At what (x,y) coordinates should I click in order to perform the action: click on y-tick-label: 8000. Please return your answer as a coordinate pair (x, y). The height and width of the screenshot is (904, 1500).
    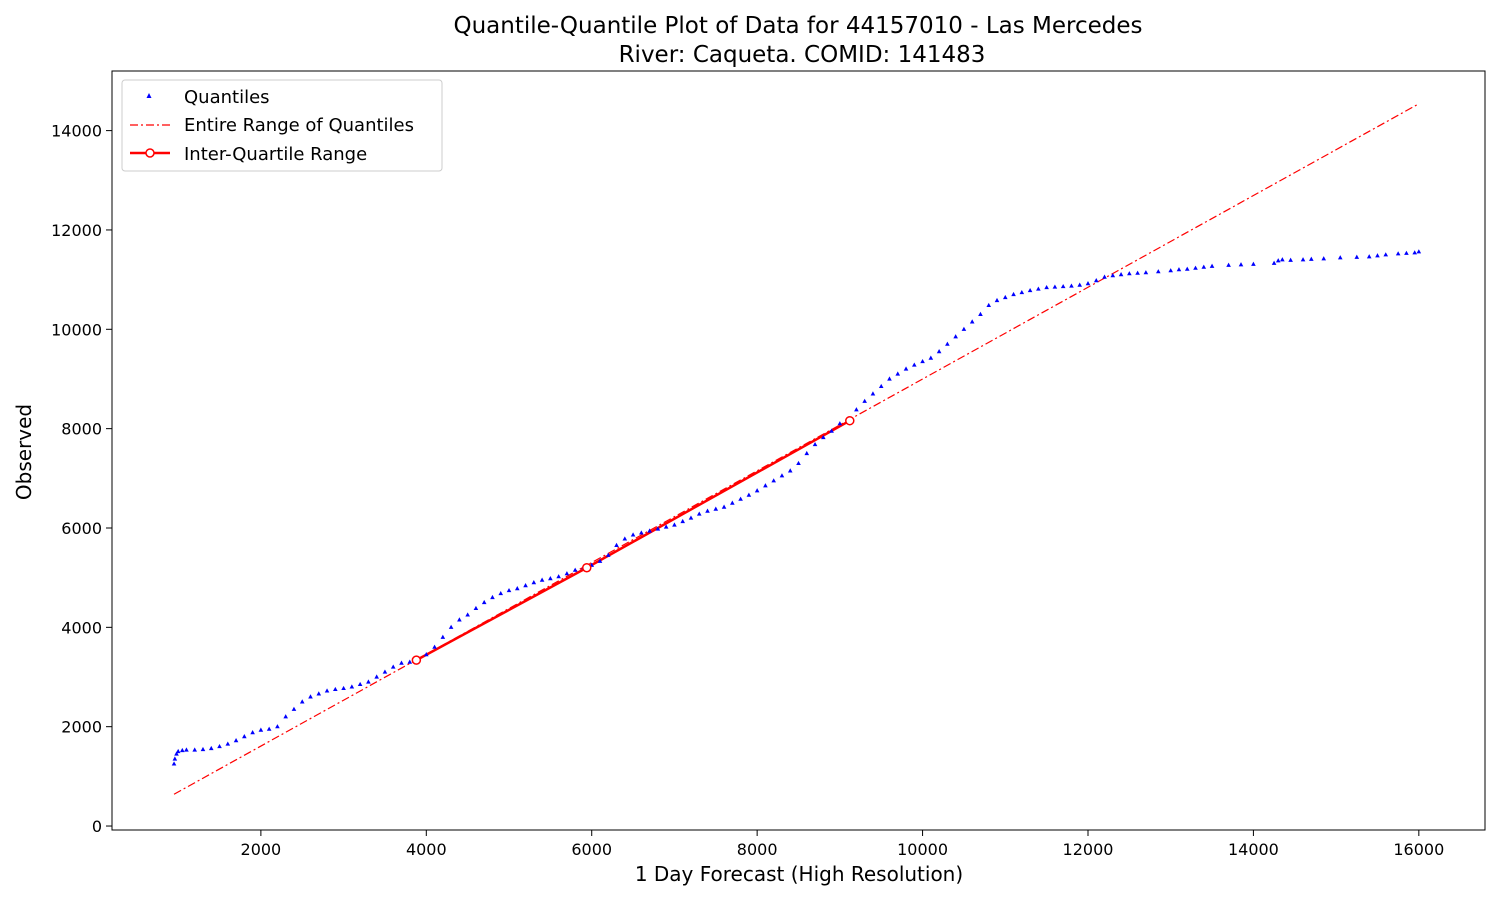
    Looking at the image, I should click on (81, 429).